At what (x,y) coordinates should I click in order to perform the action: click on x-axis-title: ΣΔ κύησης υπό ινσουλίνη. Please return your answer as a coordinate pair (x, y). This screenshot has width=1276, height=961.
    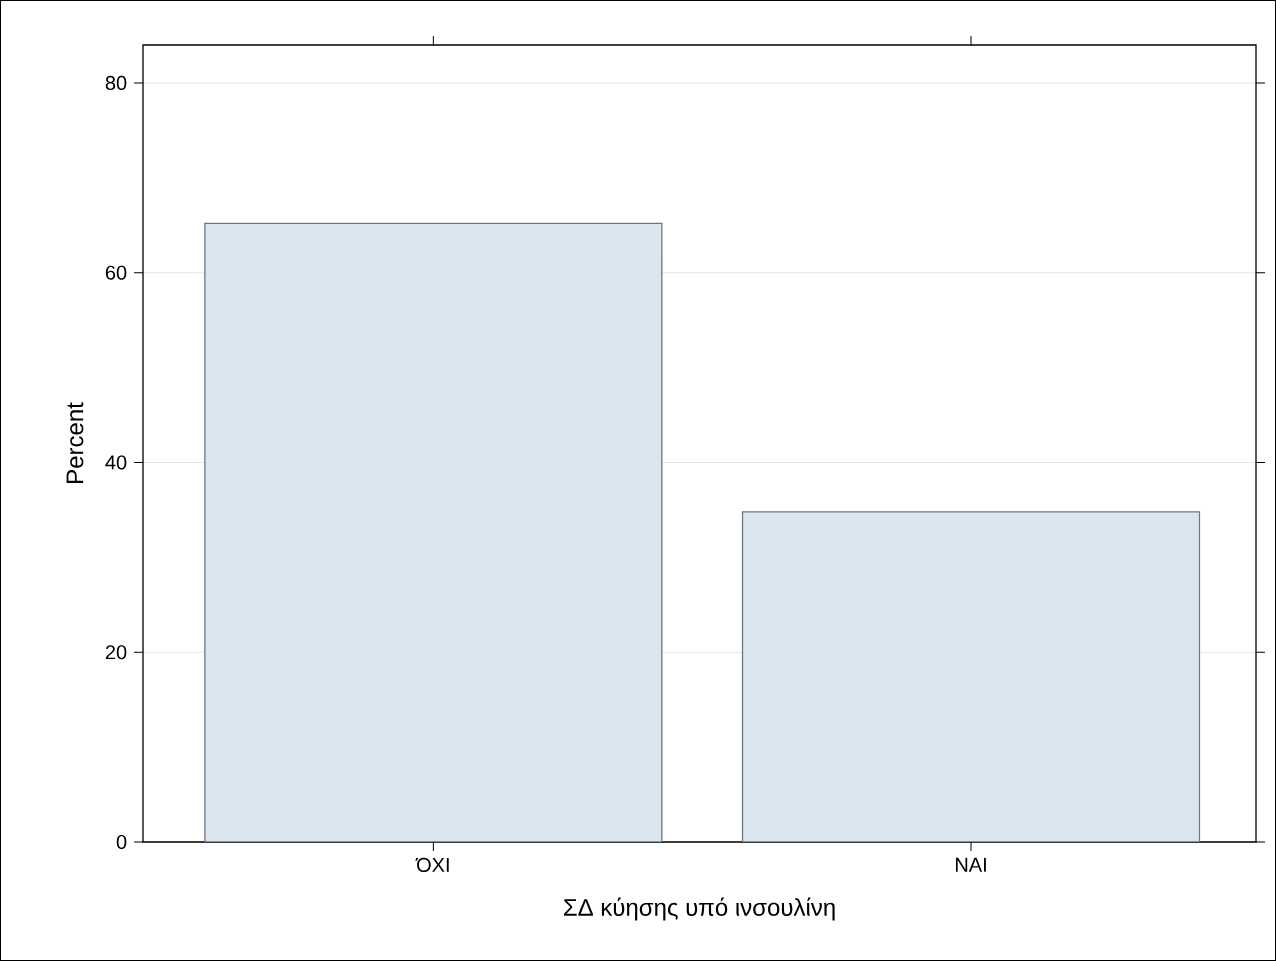
    Looking at the image, I should click on (699, 909).